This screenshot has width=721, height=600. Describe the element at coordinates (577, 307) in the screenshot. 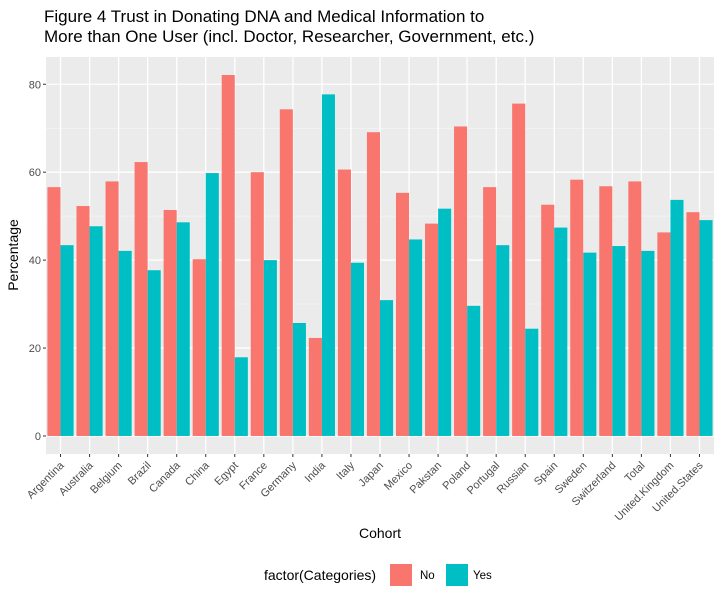

I see `bar-no-sweden` at that location.